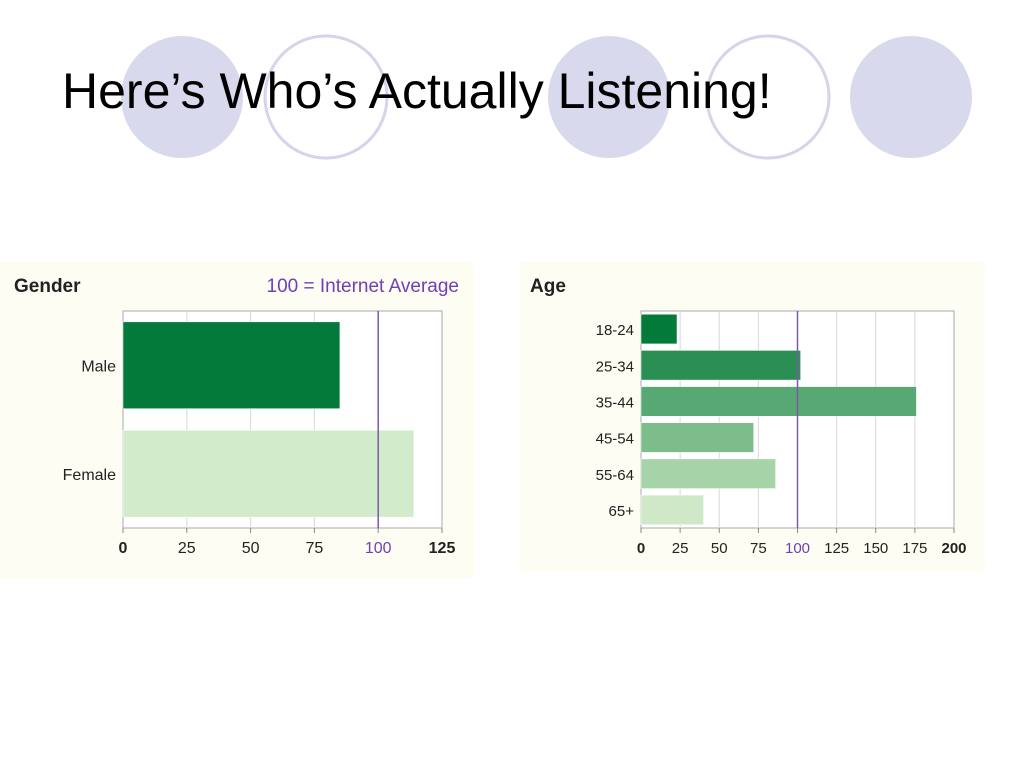  I want to click on chart-title: Gender, so click(47, 286).